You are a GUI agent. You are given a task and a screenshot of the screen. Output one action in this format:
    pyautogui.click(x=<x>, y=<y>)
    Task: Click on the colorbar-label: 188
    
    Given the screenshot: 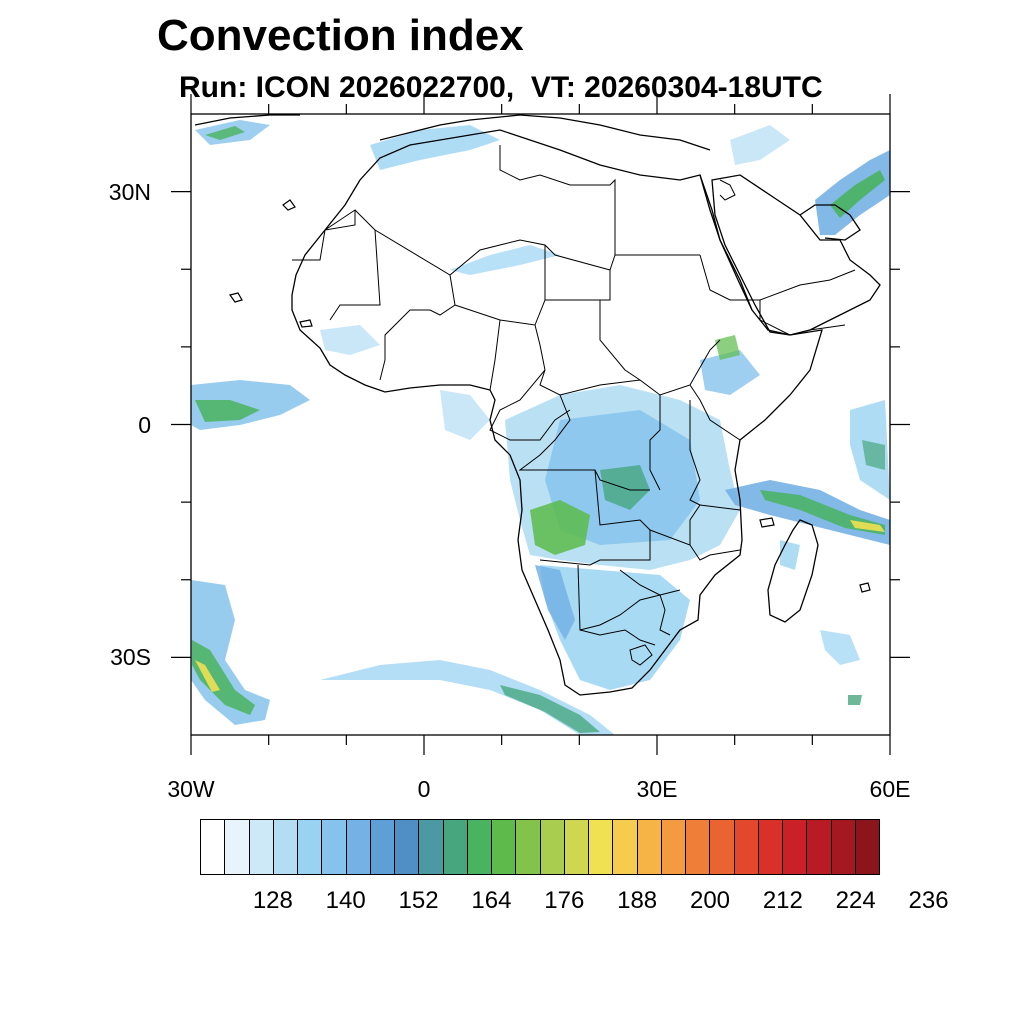 What is the action you would take?
    pyautogui.click(x=637, y=900)
    